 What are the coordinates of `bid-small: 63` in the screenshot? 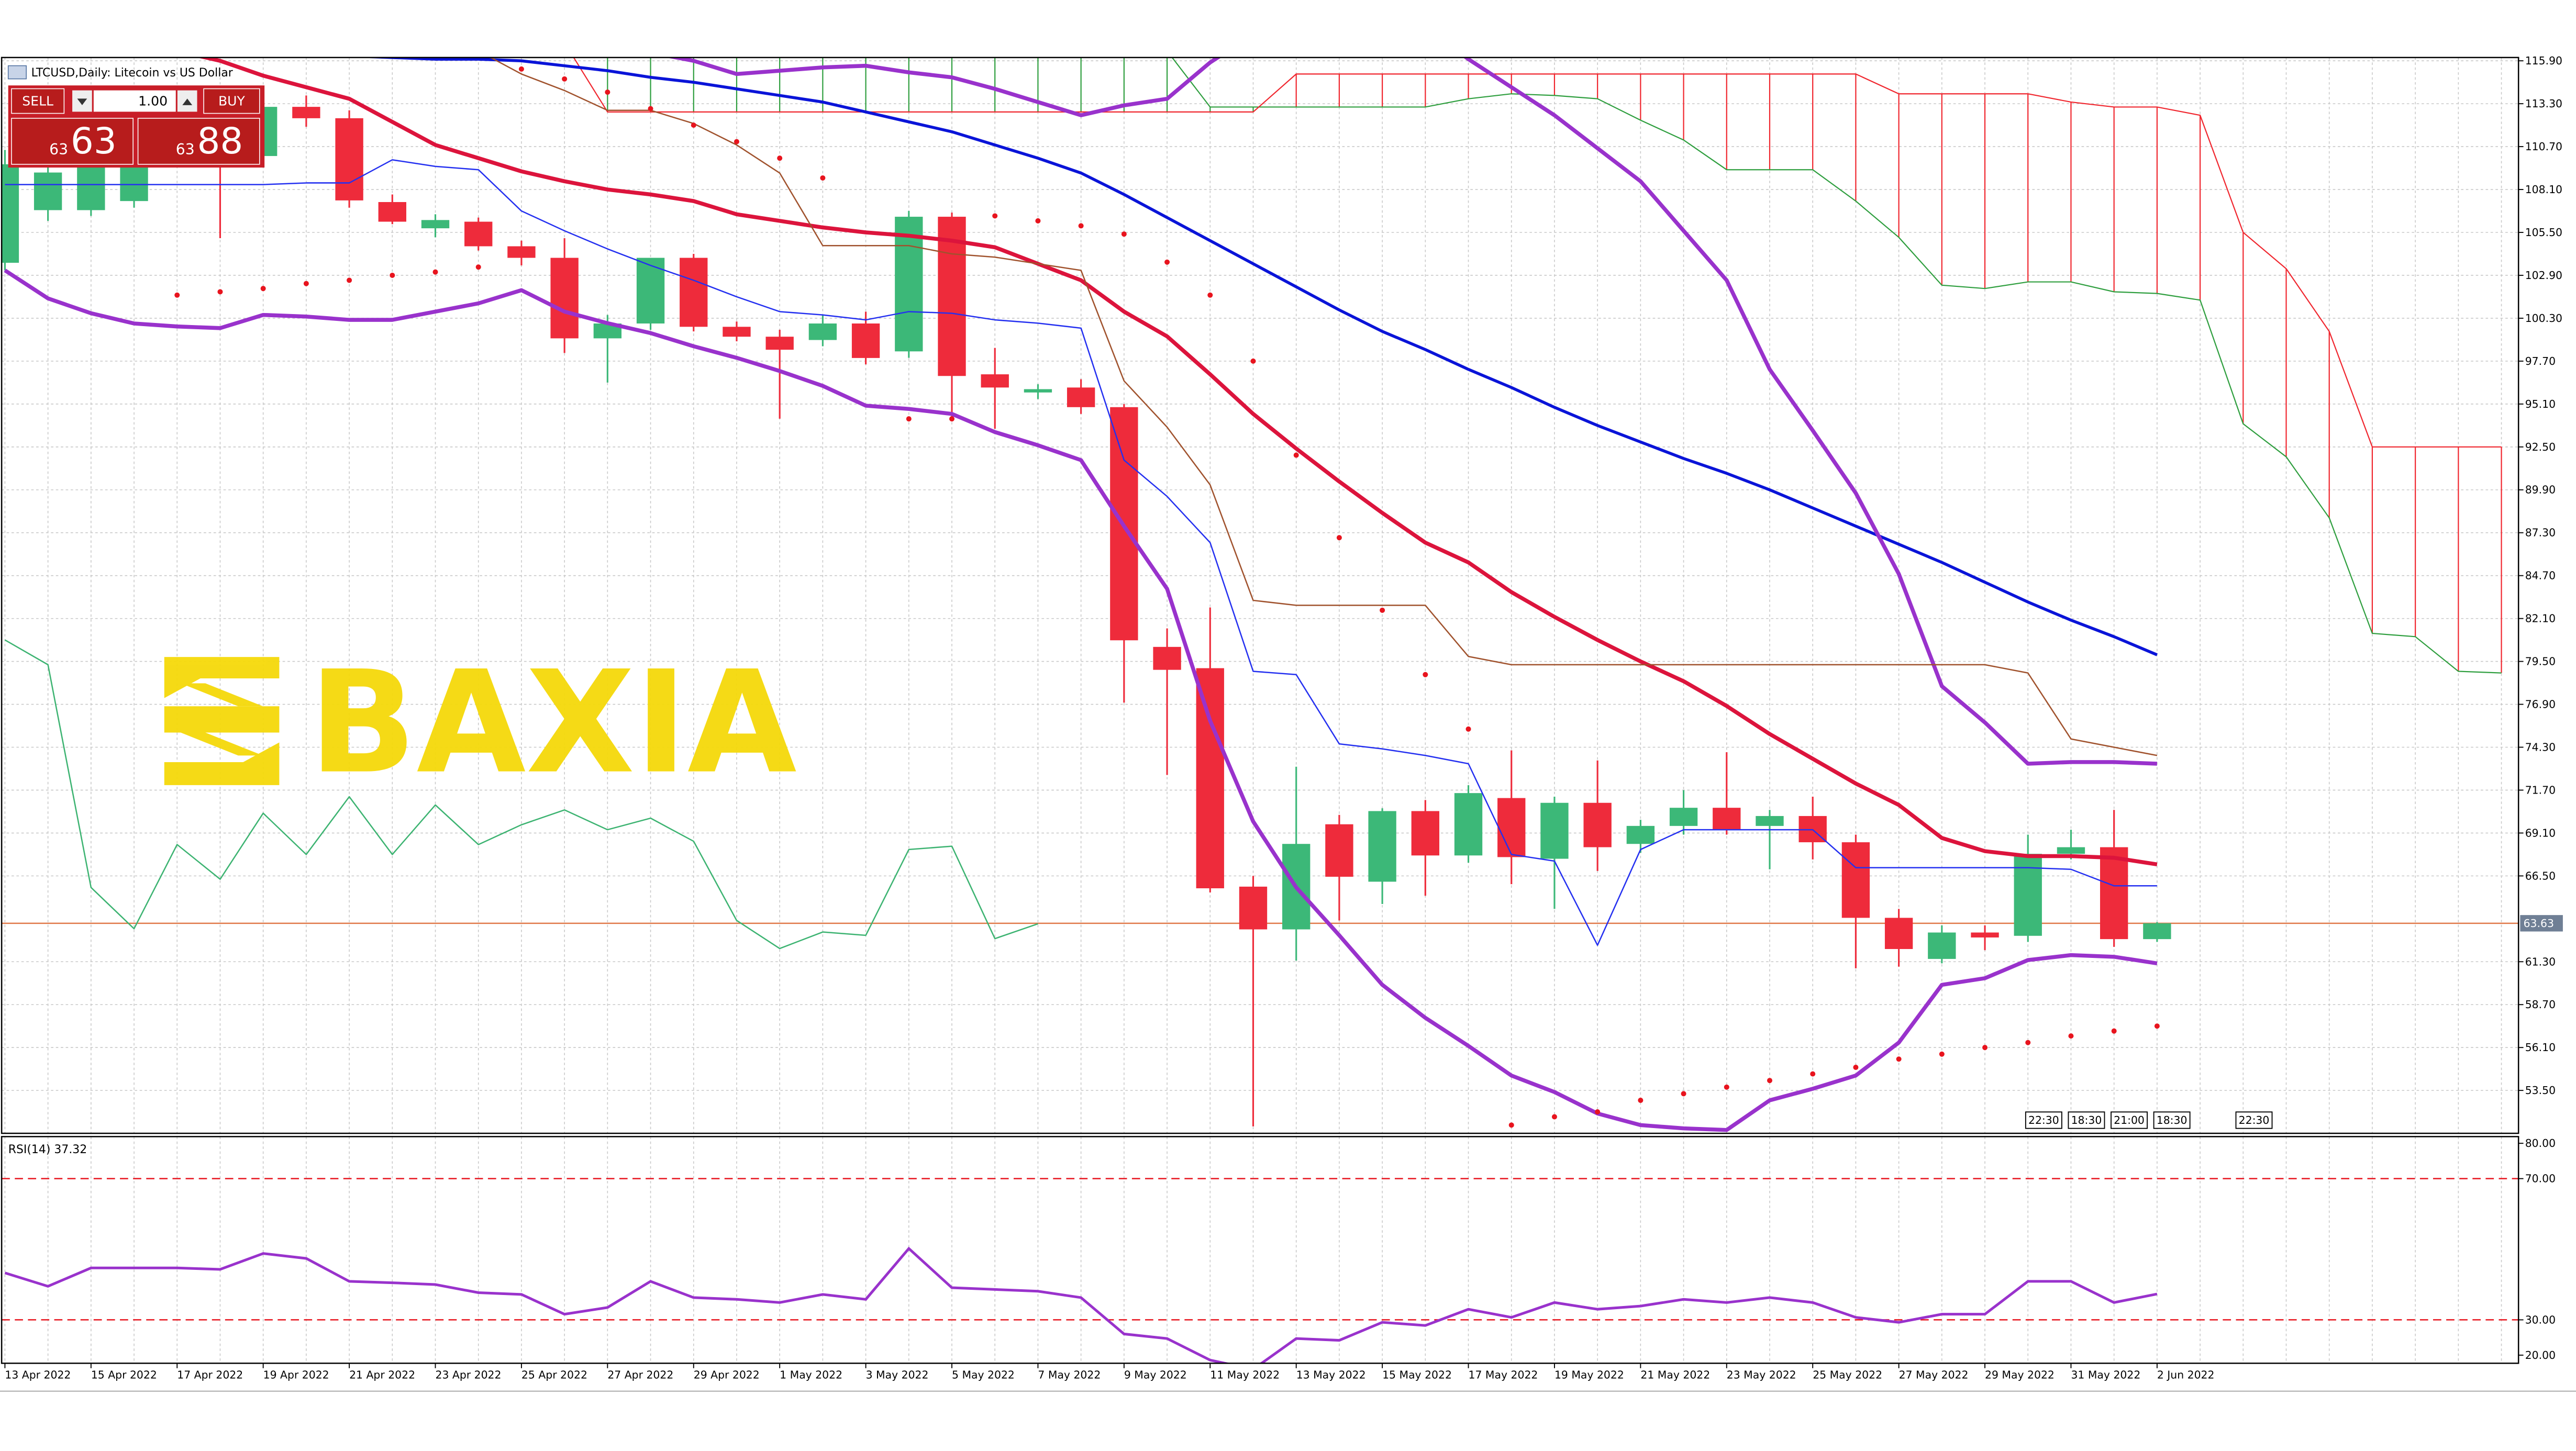 It's located at (58, 150).